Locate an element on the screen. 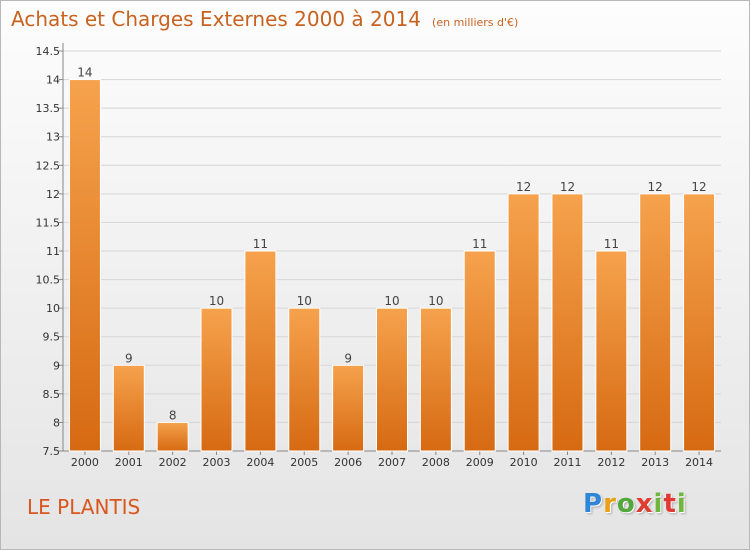 This screenshot has height=550, width=750. x-tick-label: 2012 is located at coordinates (611, 462).